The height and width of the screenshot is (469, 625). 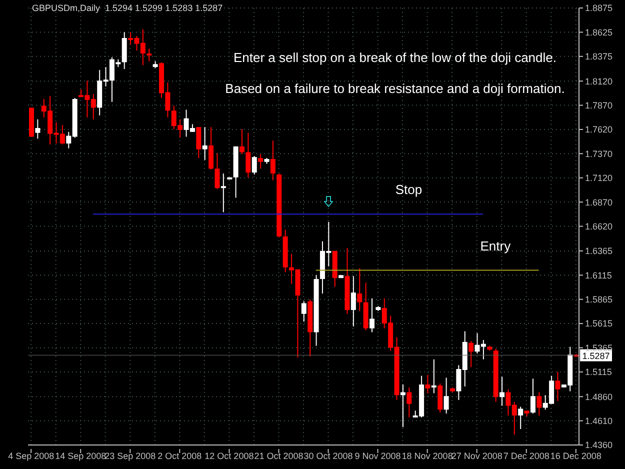 What do you see at coordinates (599, 153) in the screenshot?
I see `y-tick-label: 1.7370` at bounding box center [599, 153].